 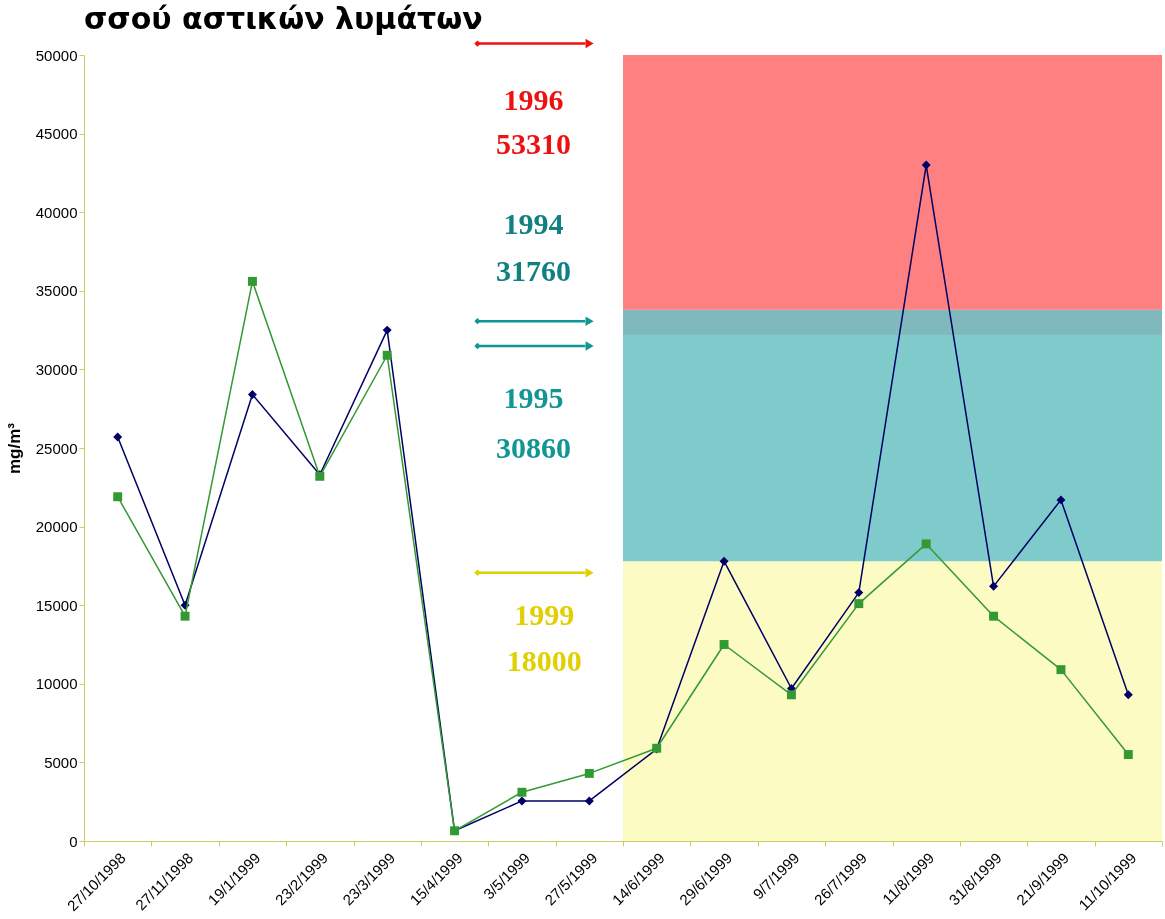 What do you see at coordinates (61, 762) in the screenshot?
I see `y-tick-label: 5000` at bounding box center [61, 762].